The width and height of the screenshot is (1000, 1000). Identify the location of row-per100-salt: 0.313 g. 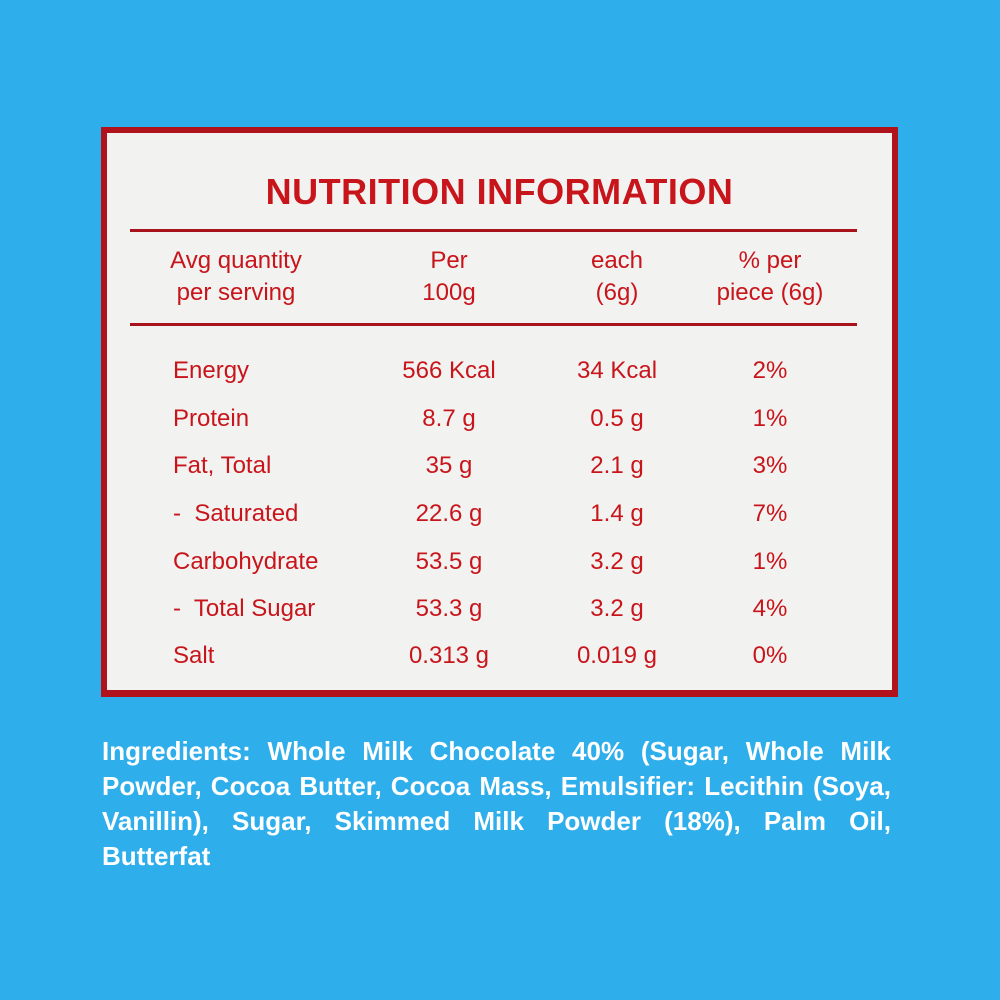
(449, 655).